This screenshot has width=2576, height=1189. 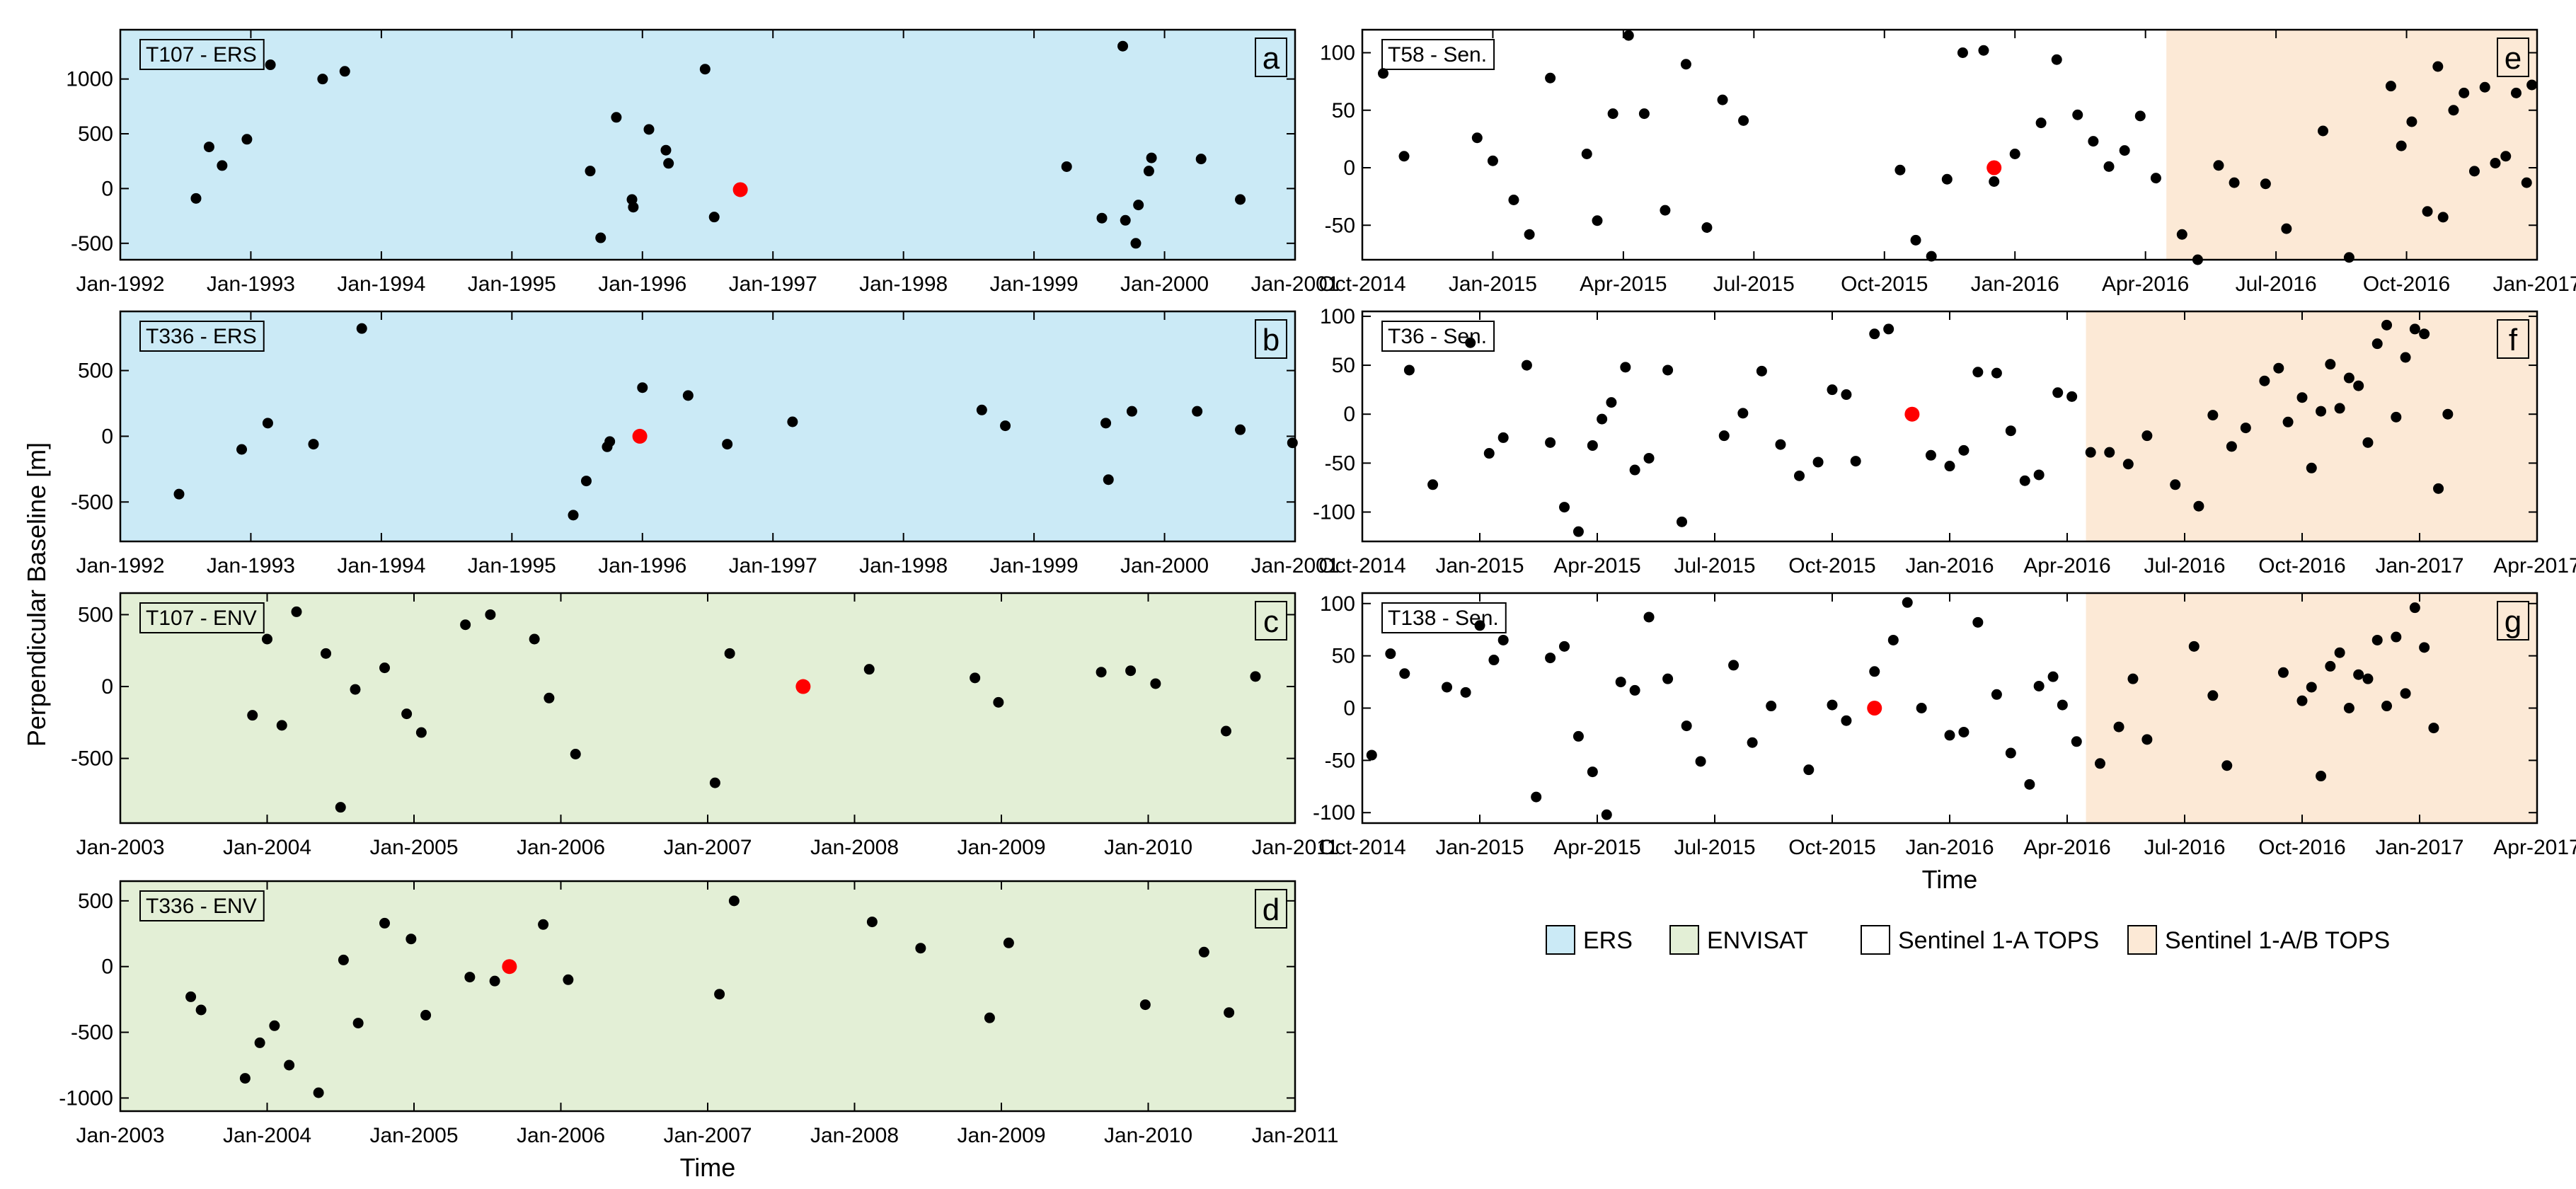 What do you see at coordinates (1338, 54) in the screenshot?
I see `y-tick-label: 100` at bounding box center [1338, 54].